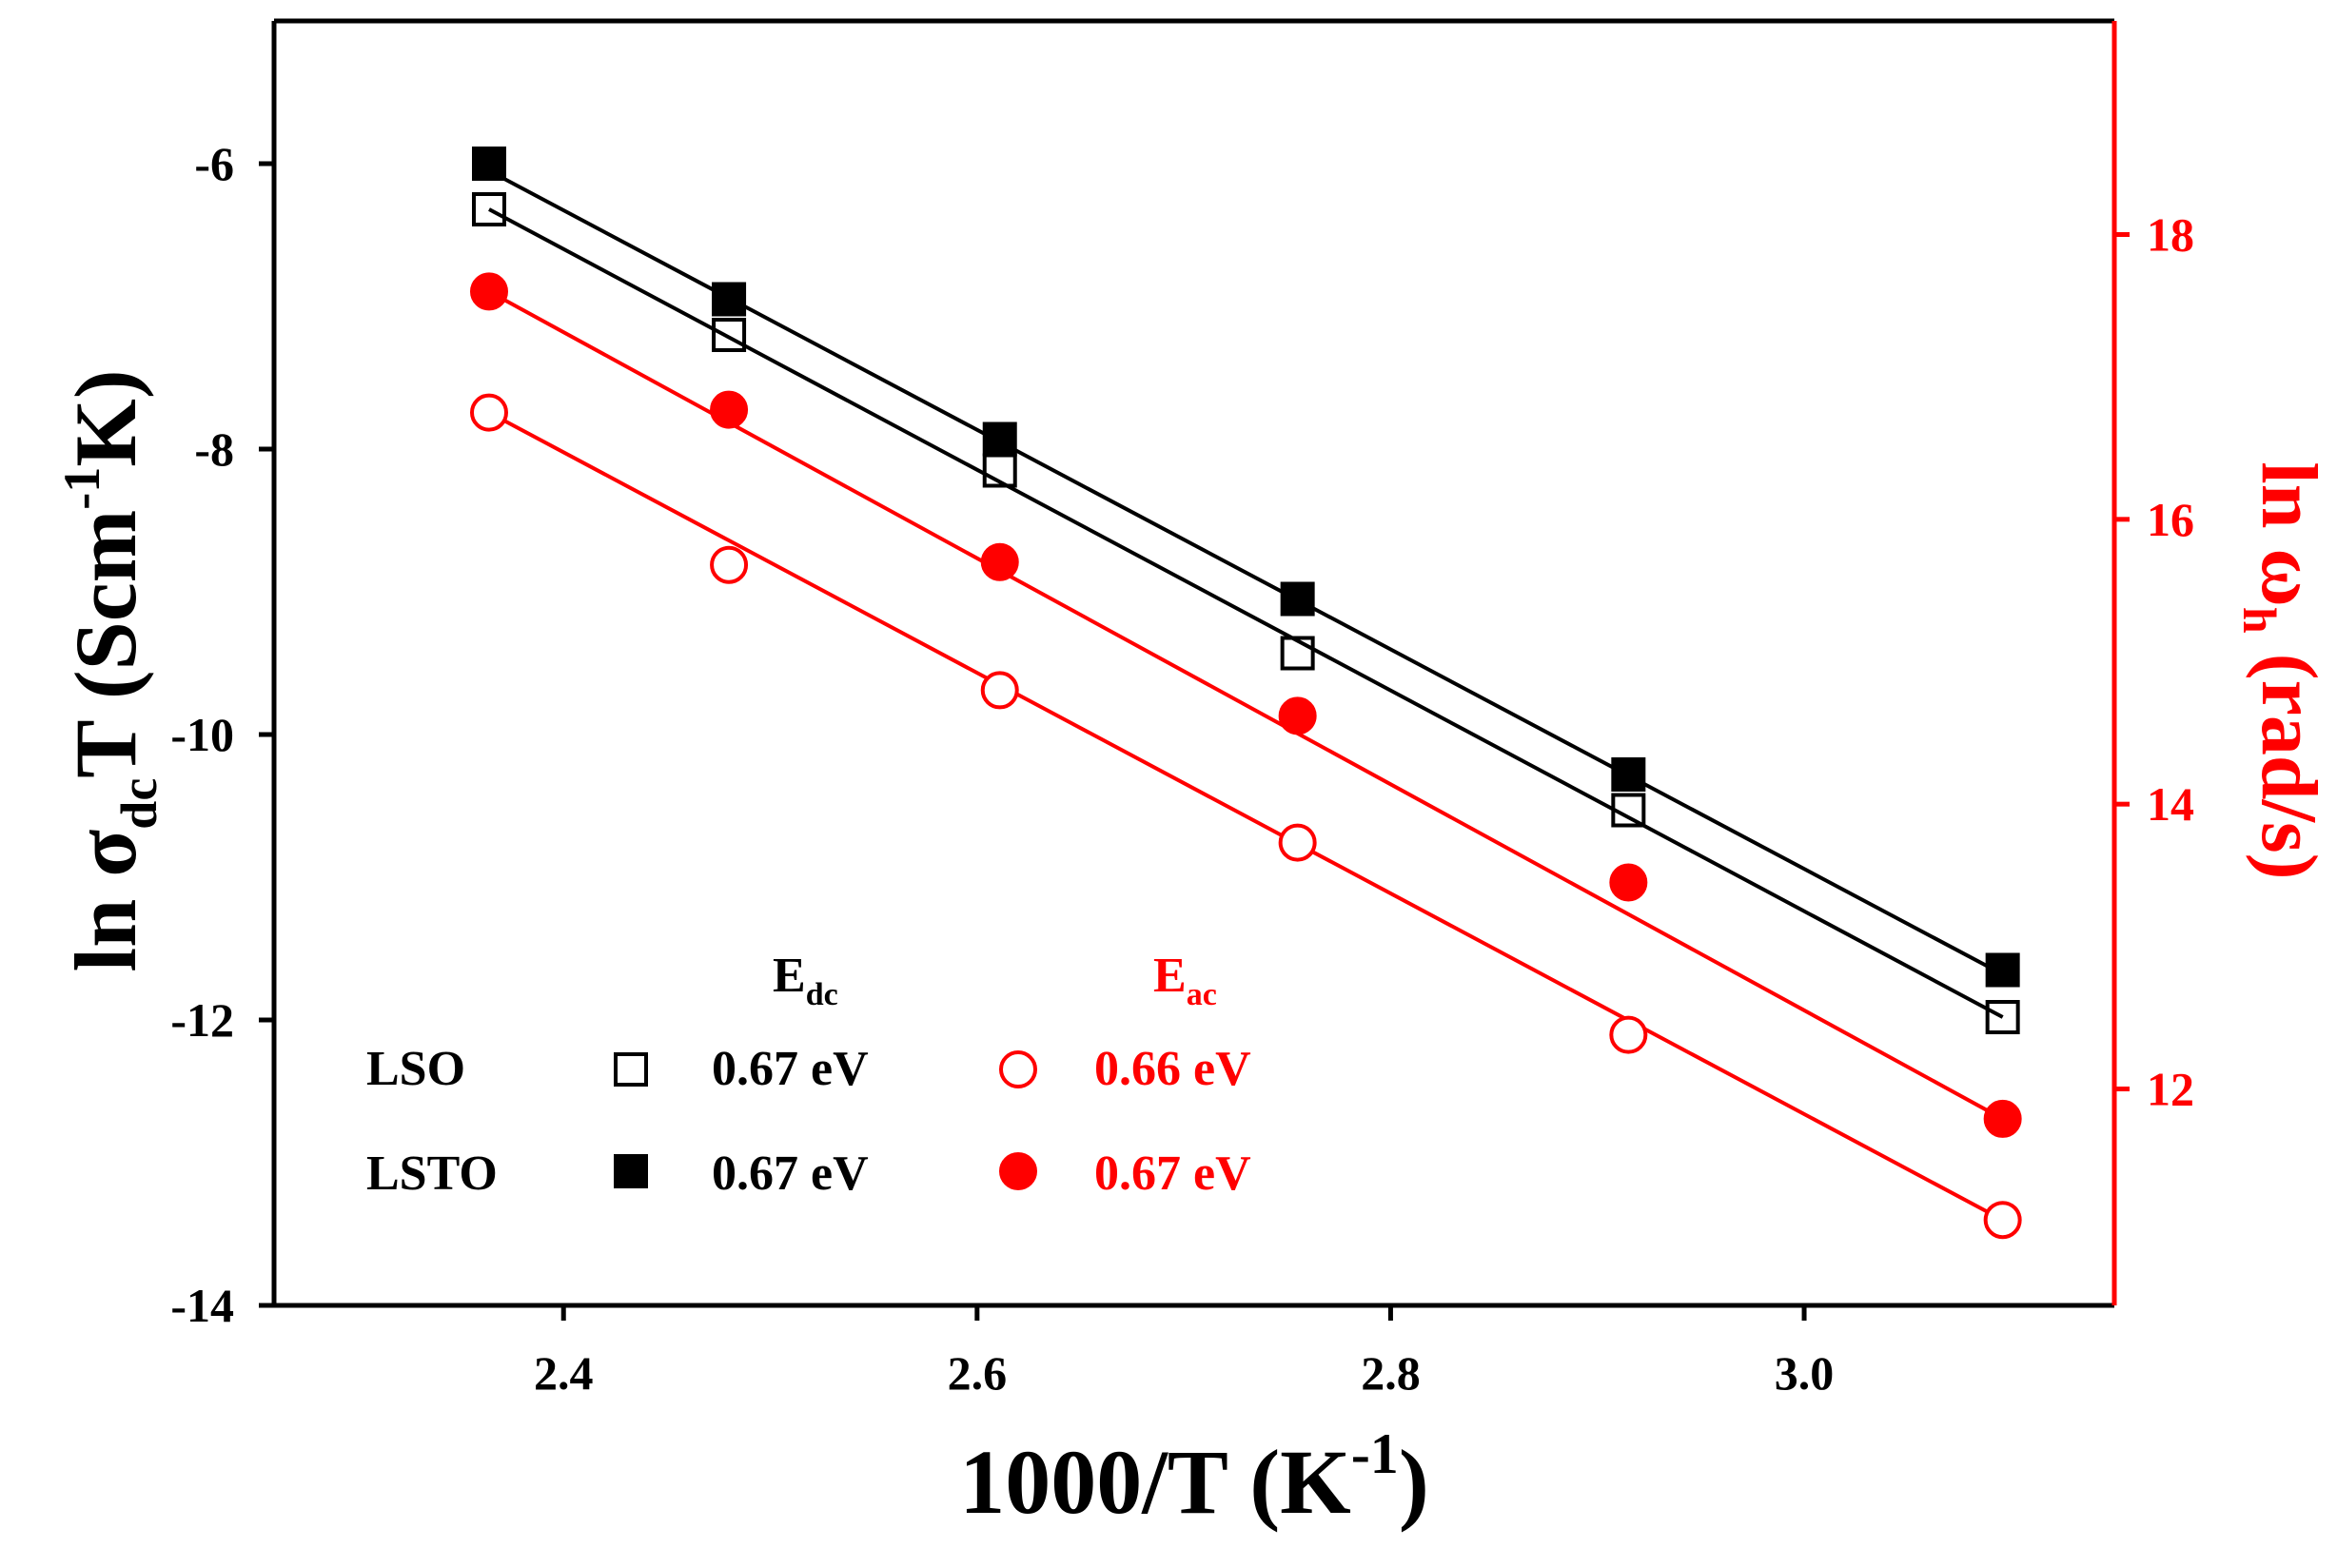 The width and height of the screenshot is (2337, 1568). I want to click on left-y-tick-label: -12, so click(202, 1020).